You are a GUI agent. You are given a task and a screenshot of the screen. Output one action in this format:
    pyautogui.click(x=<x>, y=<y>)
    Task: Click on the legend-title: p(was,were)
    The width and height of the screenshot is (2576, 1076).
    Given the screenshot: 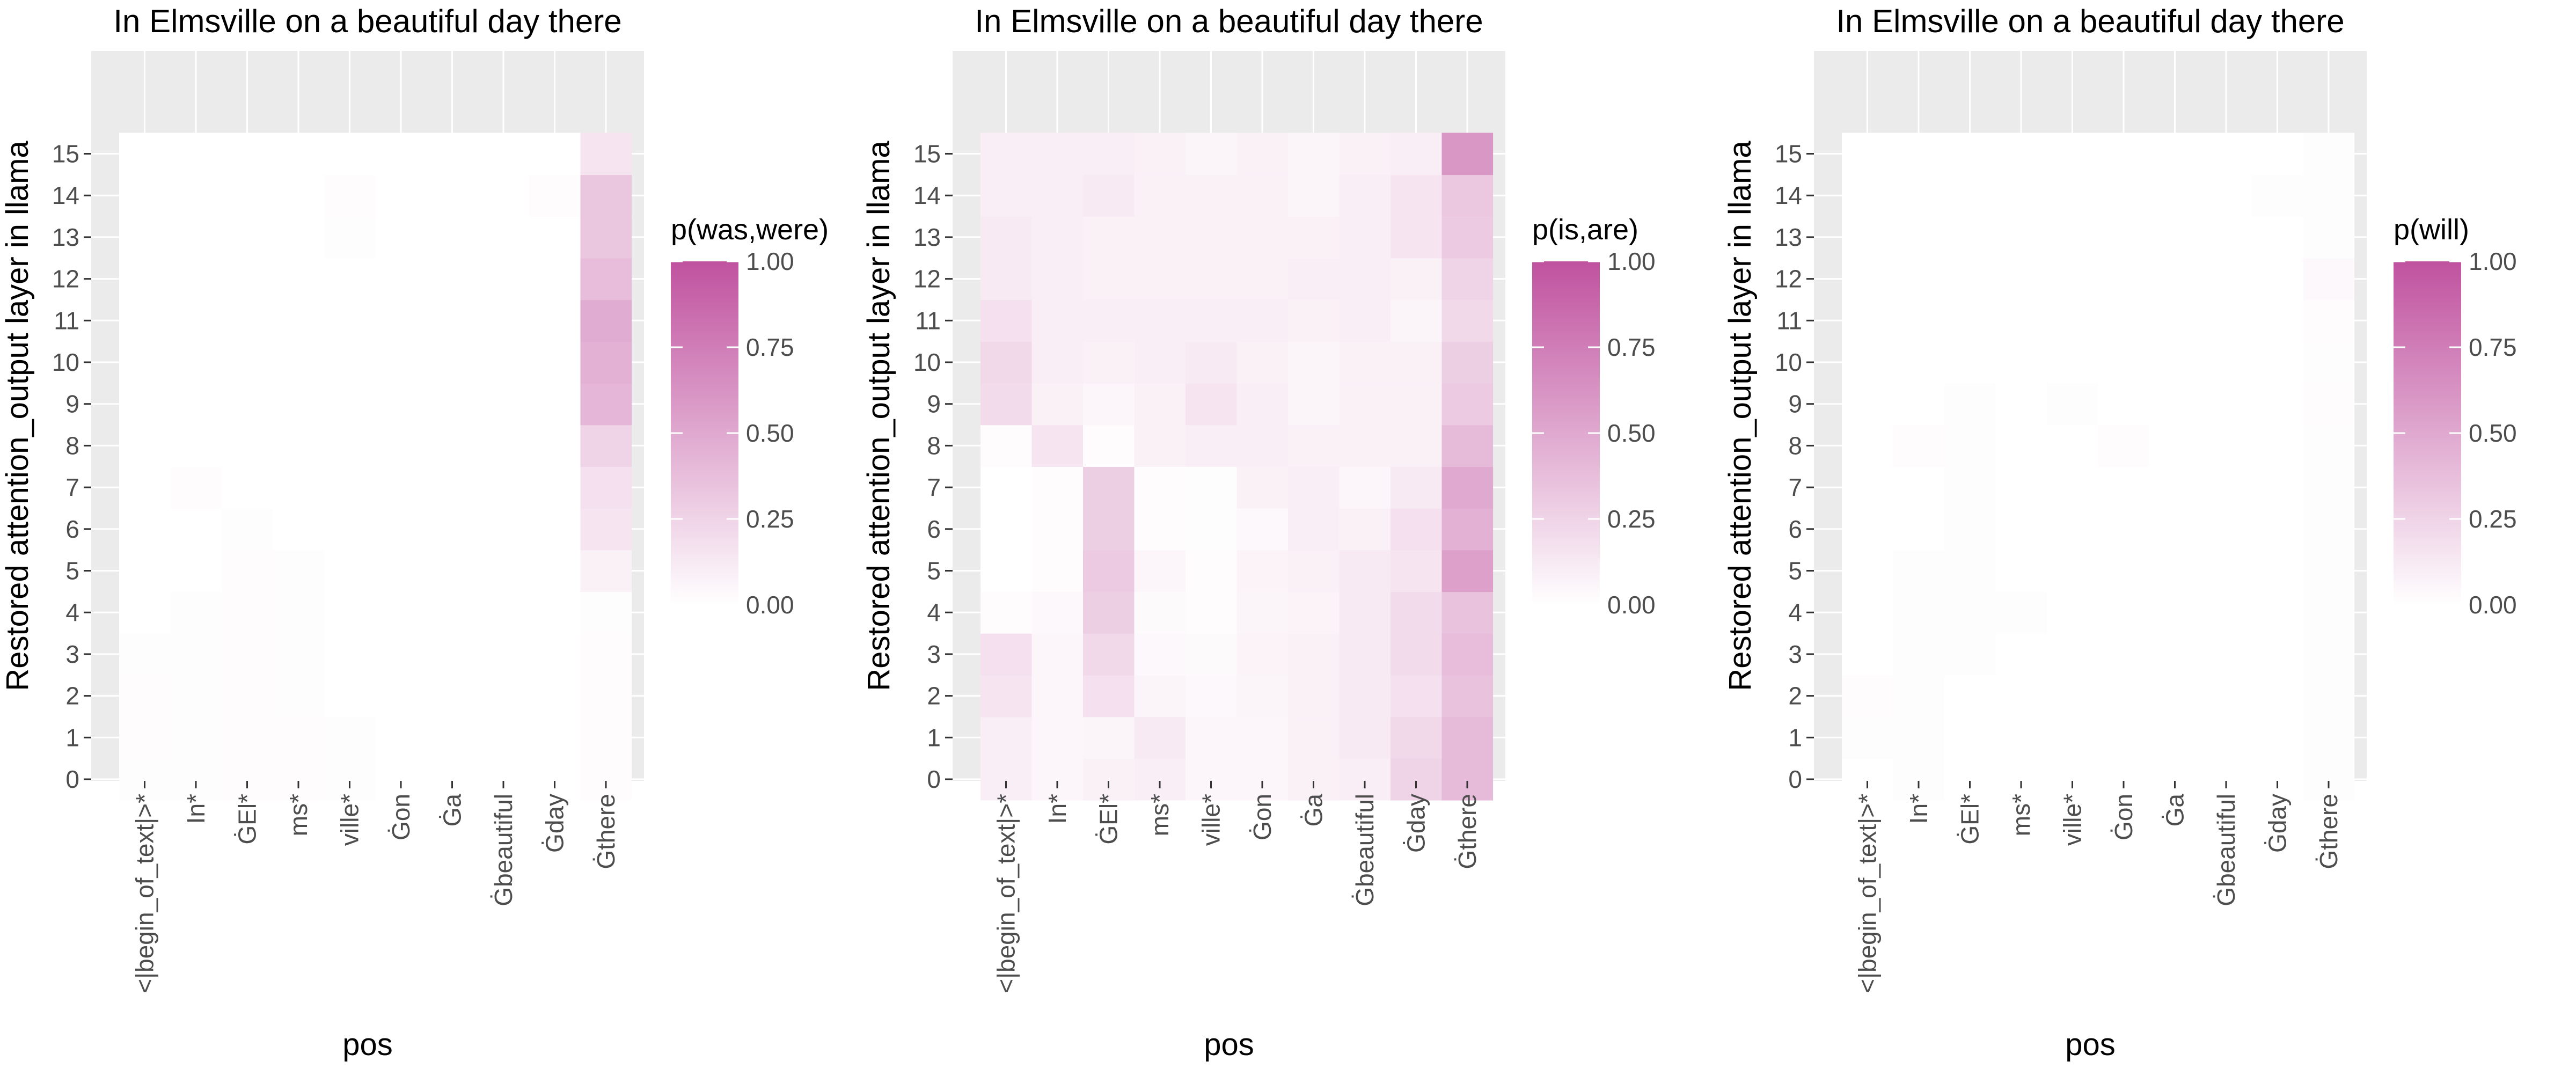 What is the action you would take?
    pyautogui.click(x=750, y=230)
    